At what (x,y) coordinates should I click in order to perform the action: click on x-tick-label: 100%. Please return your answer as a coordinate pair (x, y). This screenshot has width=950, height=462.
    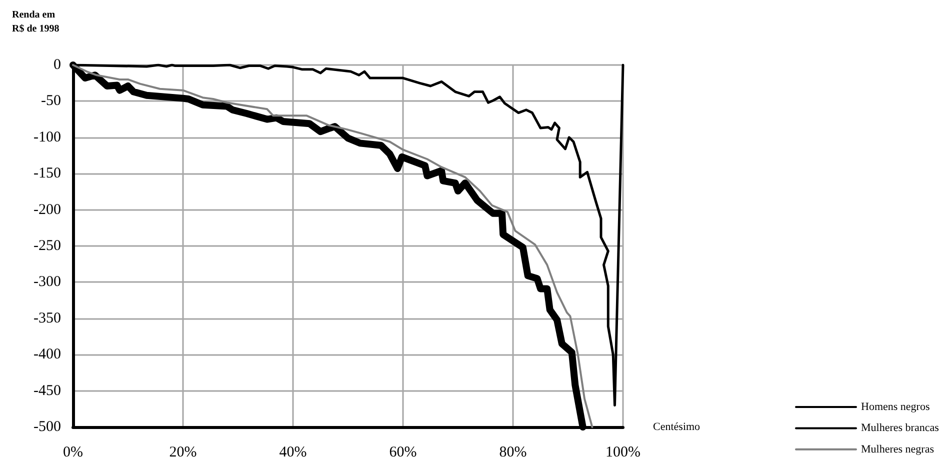
    Looking at the image, I should click on (623, 452).